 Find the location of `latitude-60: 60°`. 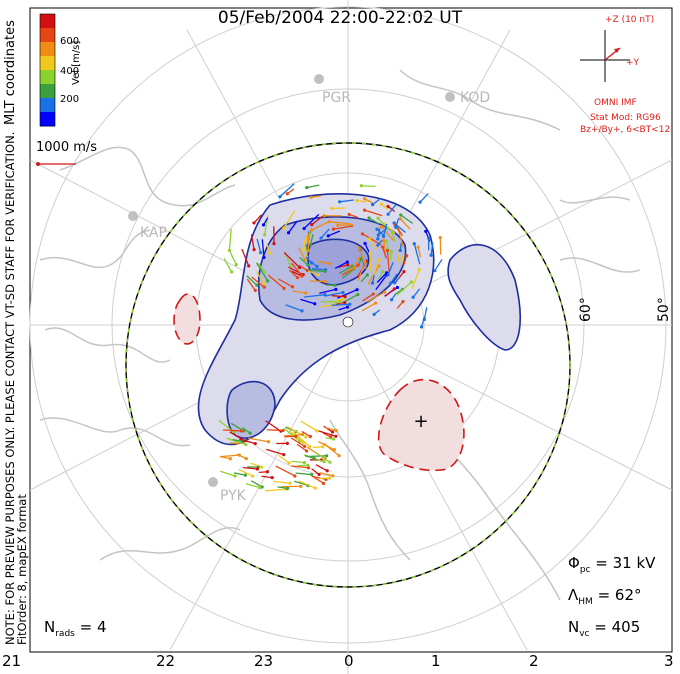

latitude-60: 60° is located at coordinates (586, 309).